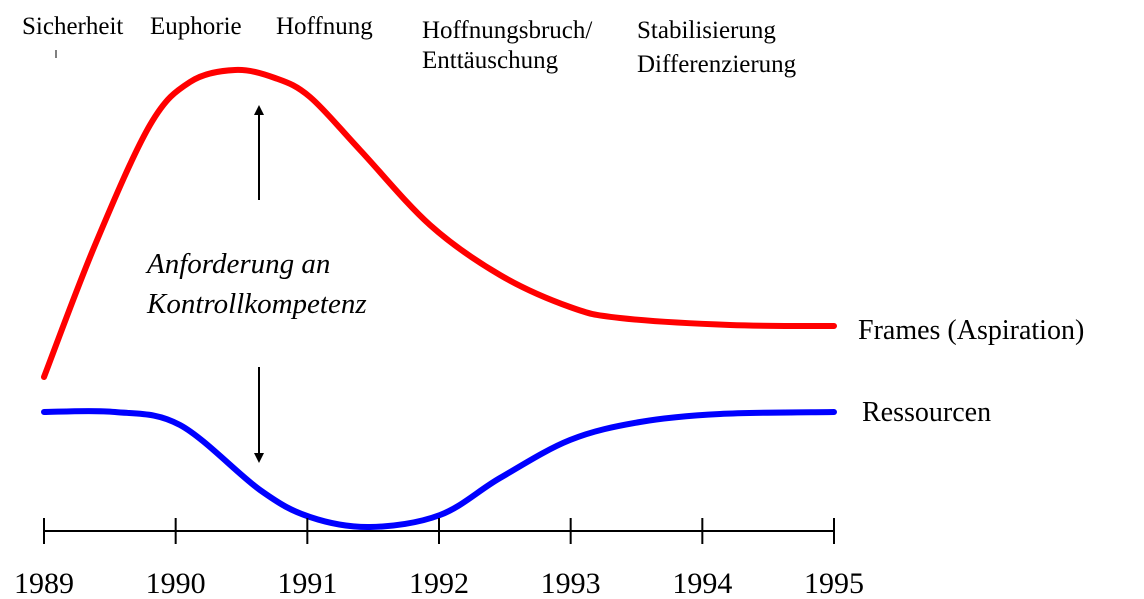  Describe the element at coordinates (72, 26) in the screenshot. I see `phase-label: Sicherheit` at that location.